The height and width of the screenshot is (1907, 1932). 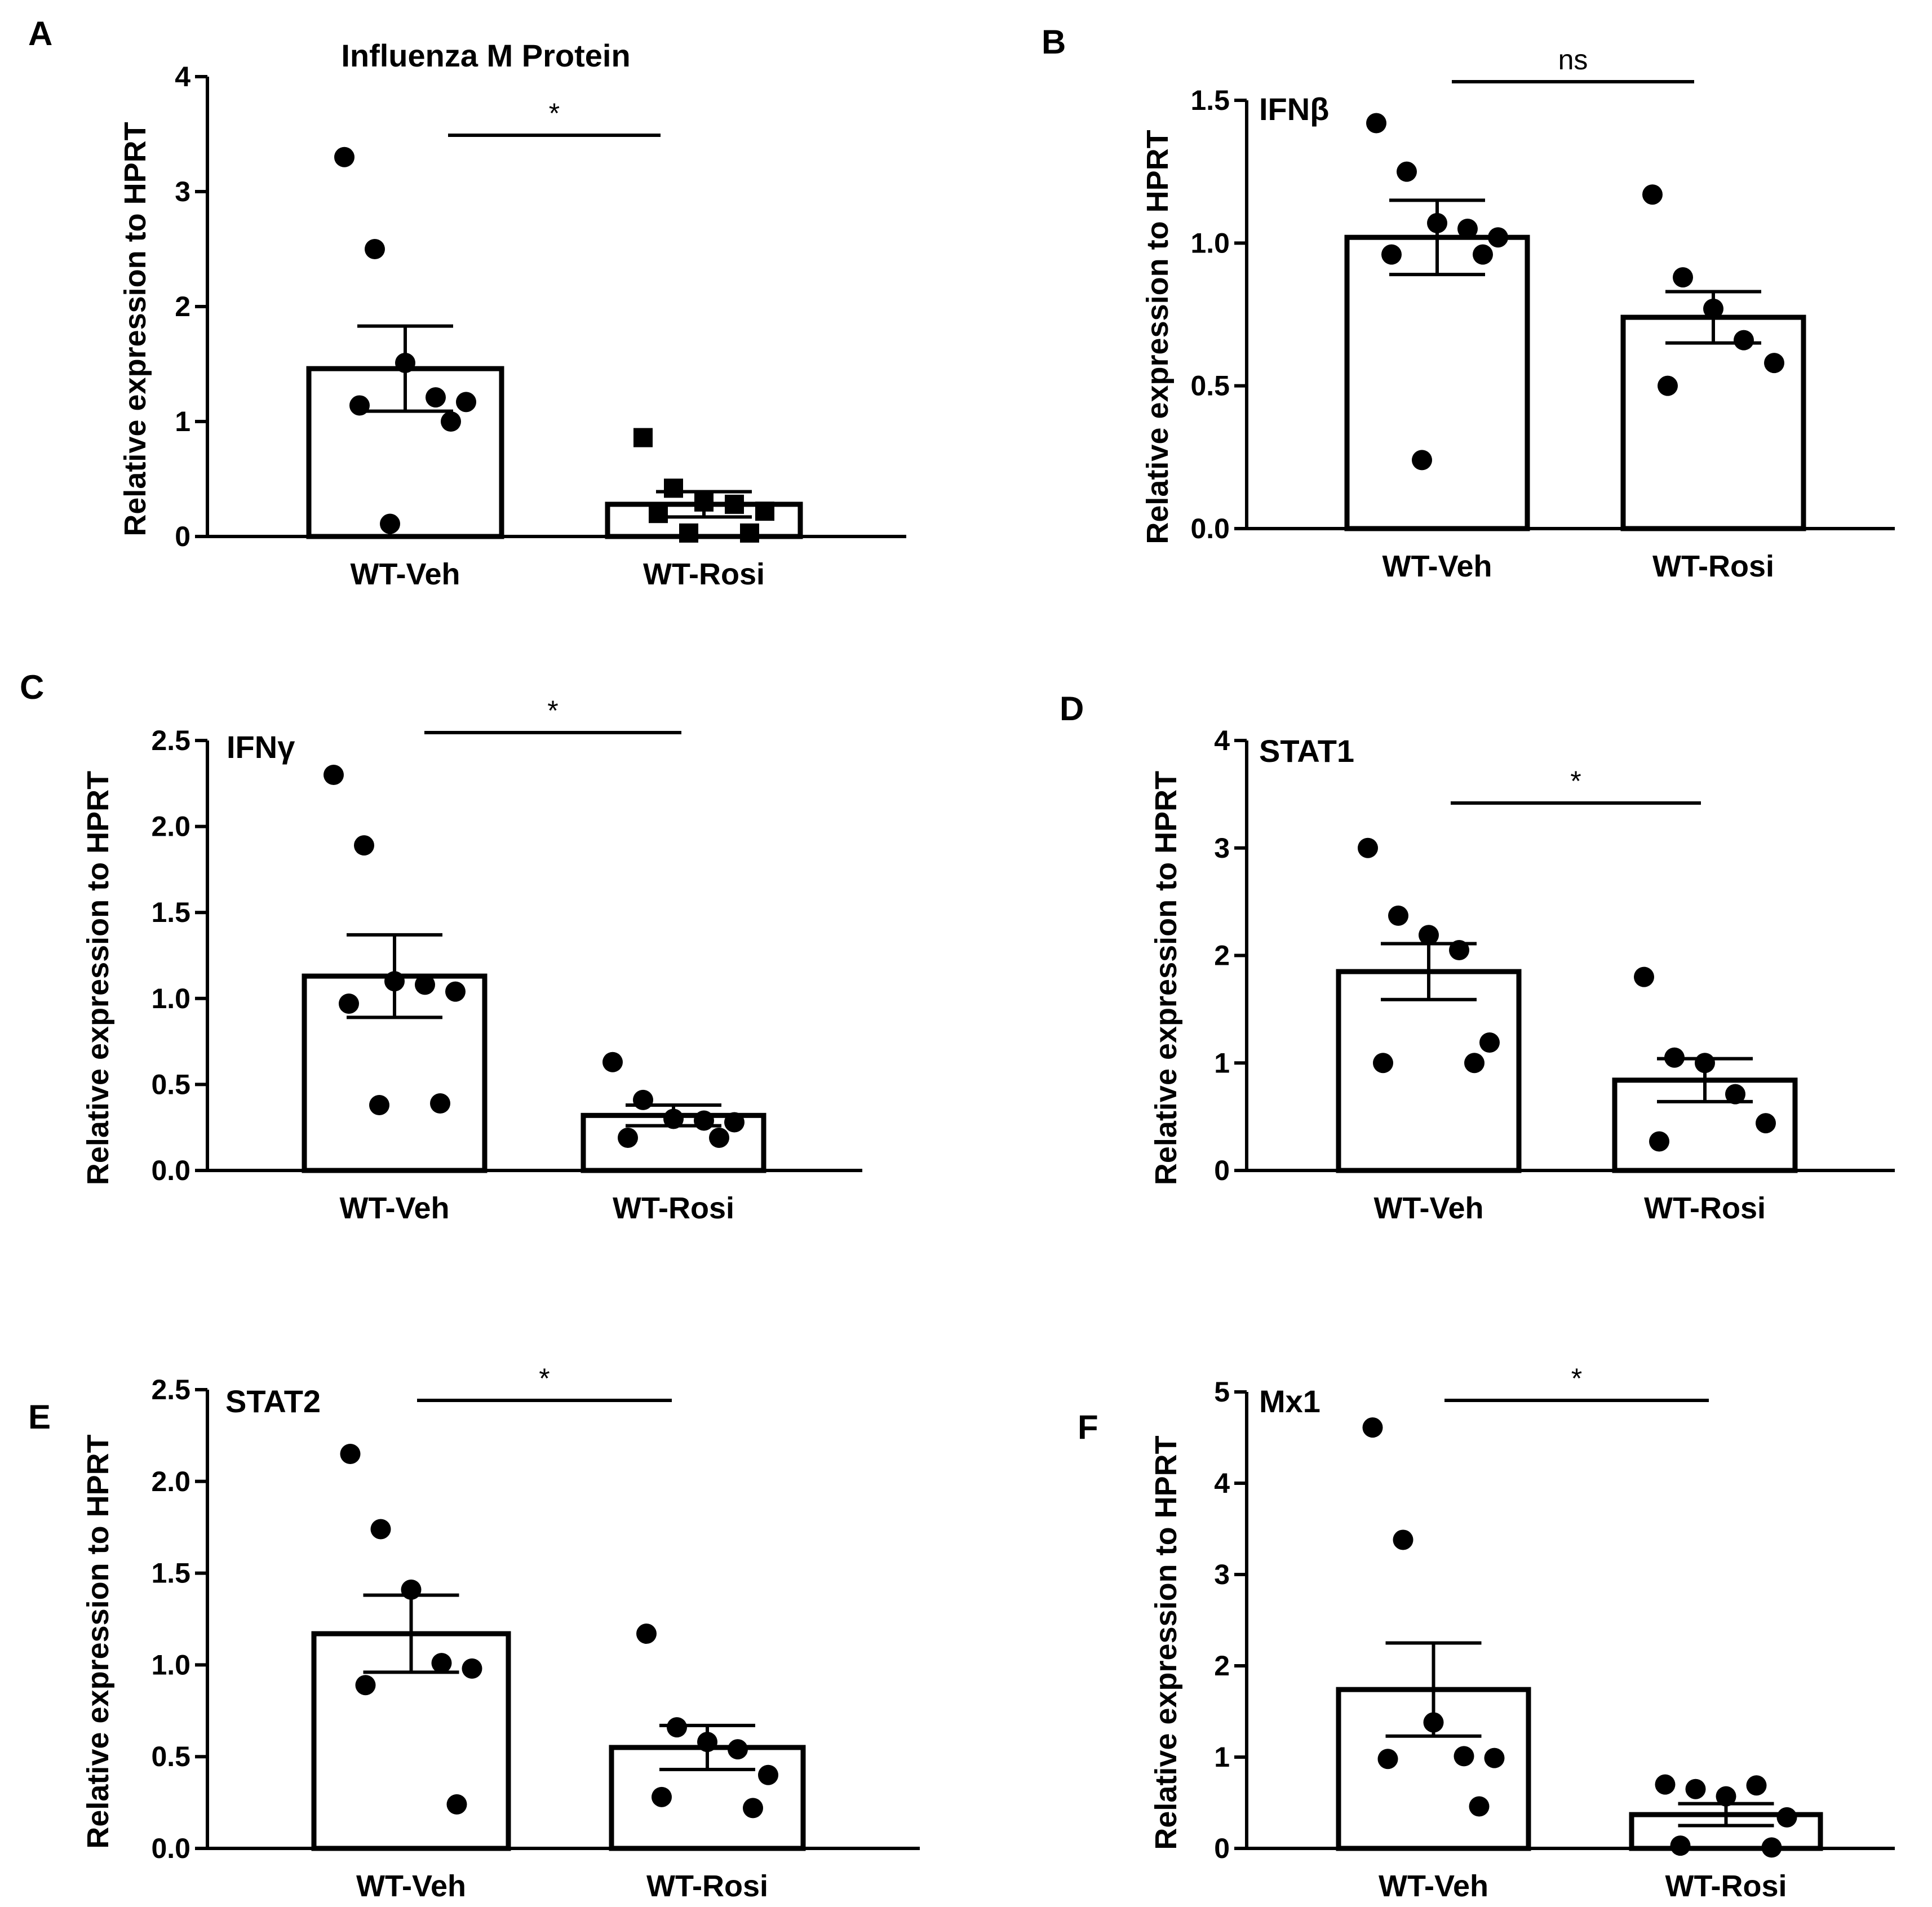 I want to click on panel-e-y-axis-label: Relative expression to HPRT, so click(x=98, y=1641).